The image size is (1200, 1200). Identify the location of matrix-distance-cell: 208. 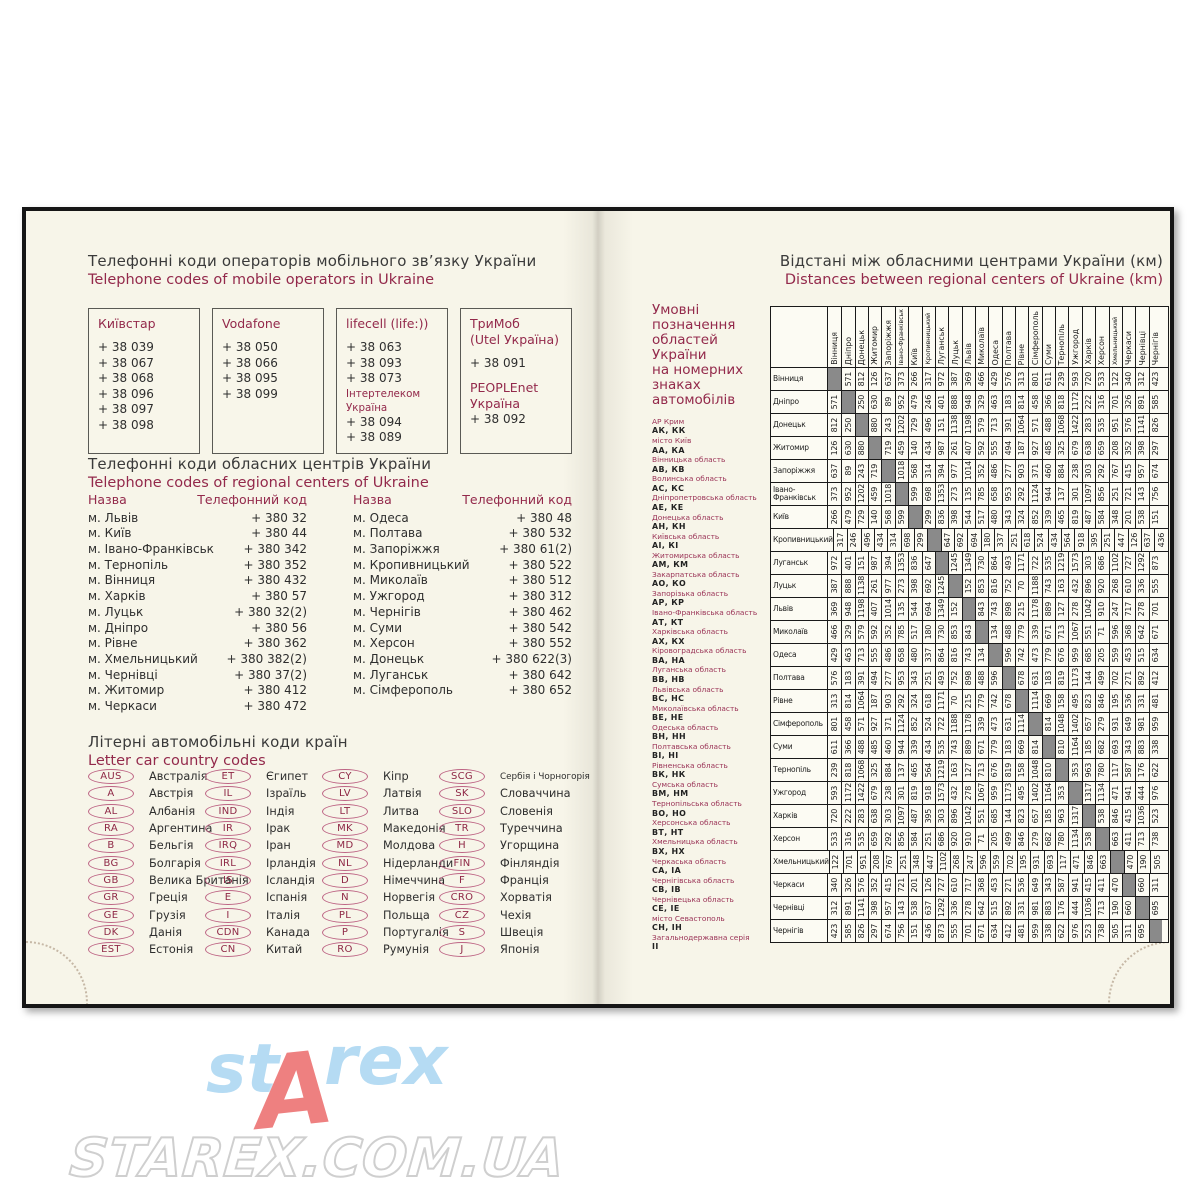
(876, 862).